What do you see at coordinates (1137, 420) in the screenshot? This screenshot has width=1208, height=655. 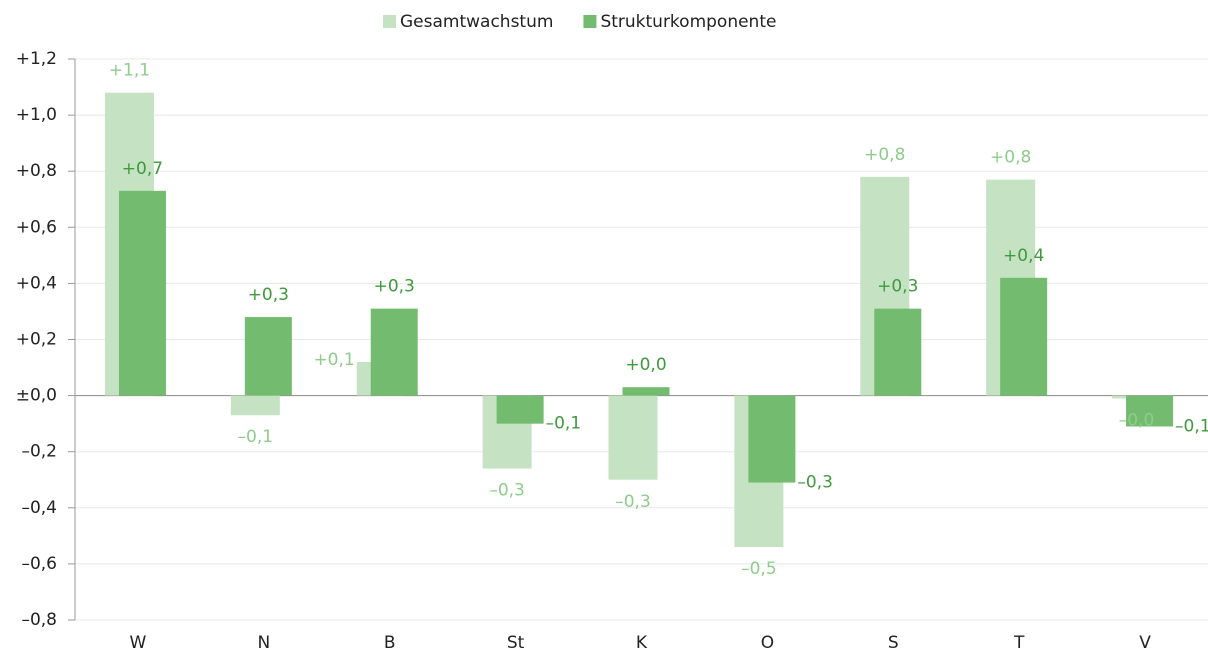 I see `value-label: –0,0` at bounding box center [1137, 420].